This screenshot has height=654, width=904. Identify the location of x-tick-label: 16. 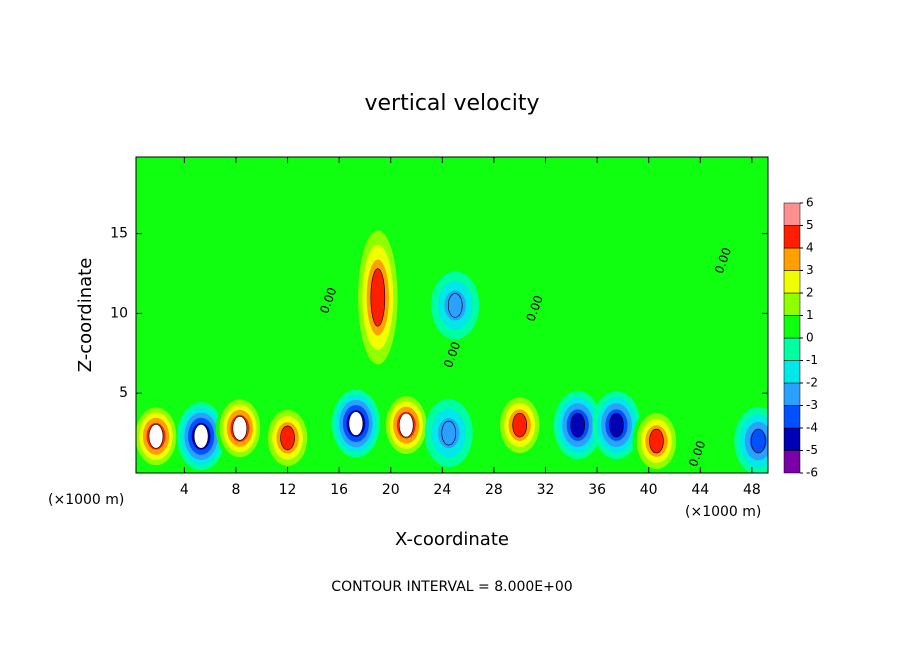
(339, 490).